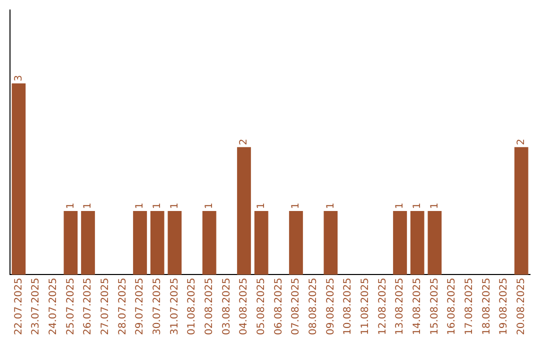  Describe the element at coordinates (486, 307) in the screenshot. I see `x-tick-label: 18.08.2025` at that location.